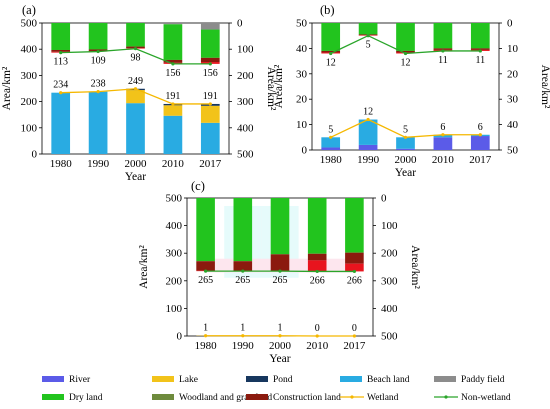  I want to click on legend-item: Lake, so click(175, 380).